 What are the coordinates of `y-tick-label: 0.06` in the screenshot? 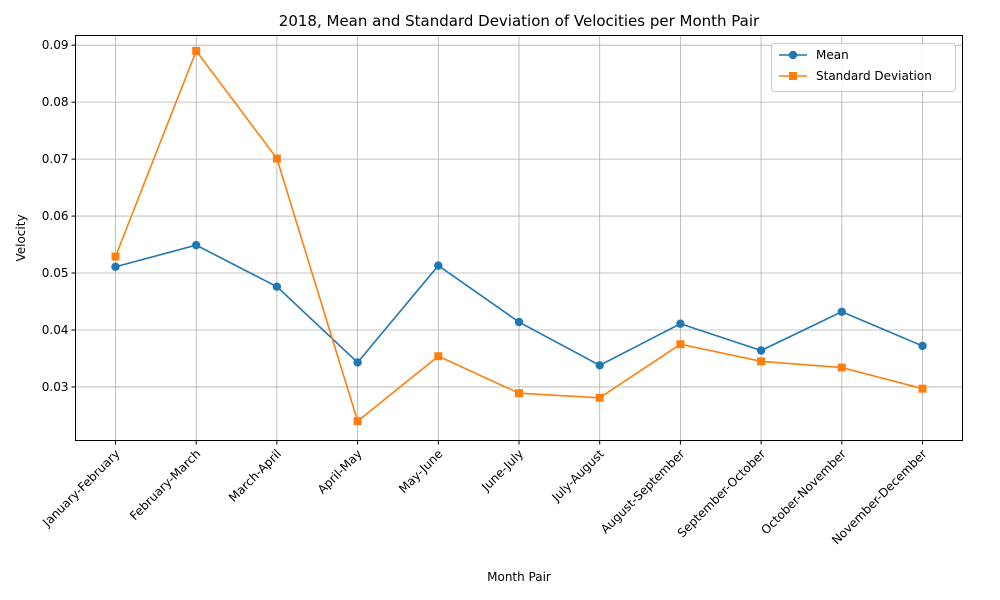 It's located at (55, 216).